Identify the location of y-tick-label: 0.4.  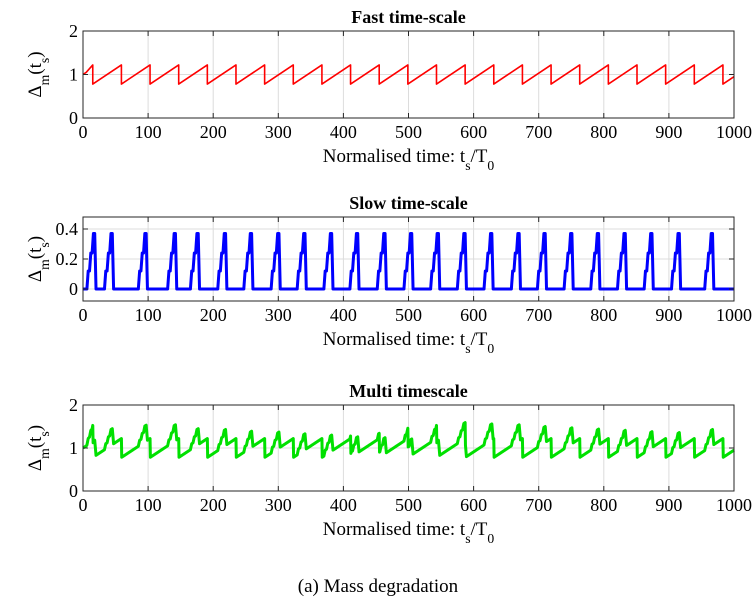
(67, 229).